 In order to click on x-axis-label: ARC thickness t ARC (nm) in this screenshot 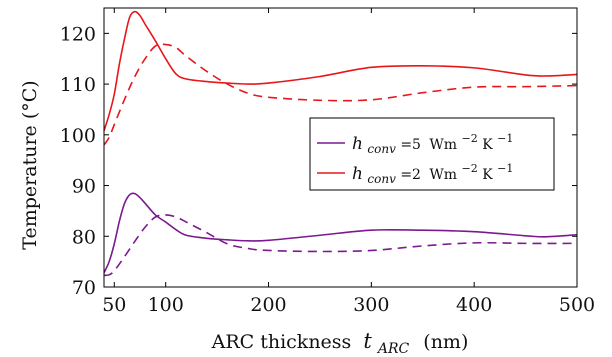, I will do `click(340, 343)`.